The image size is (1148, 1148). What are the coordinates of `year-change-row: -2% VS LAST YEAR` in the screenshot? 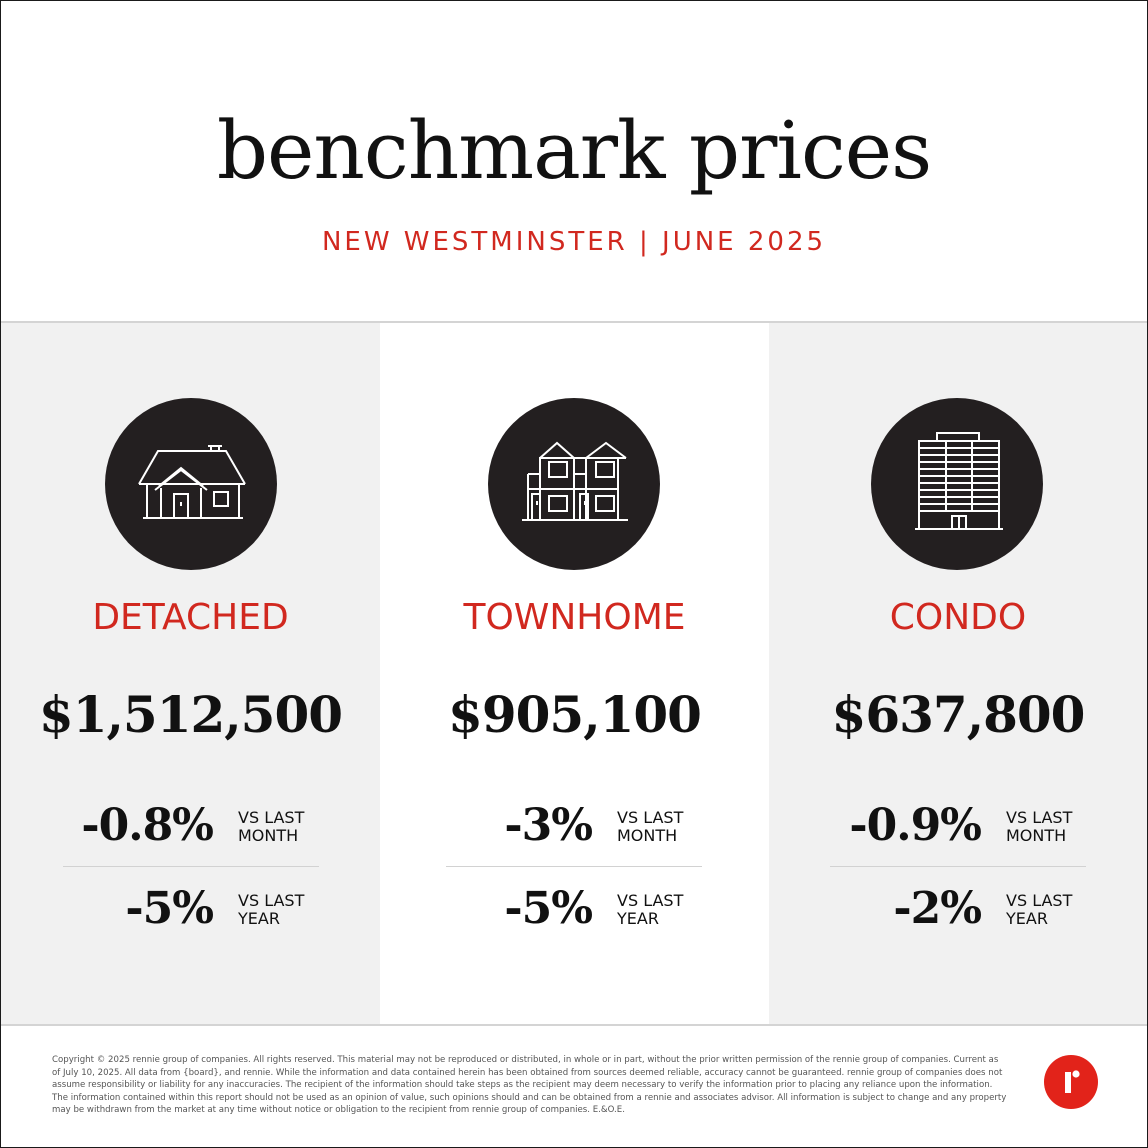 It's located at (958, 909).